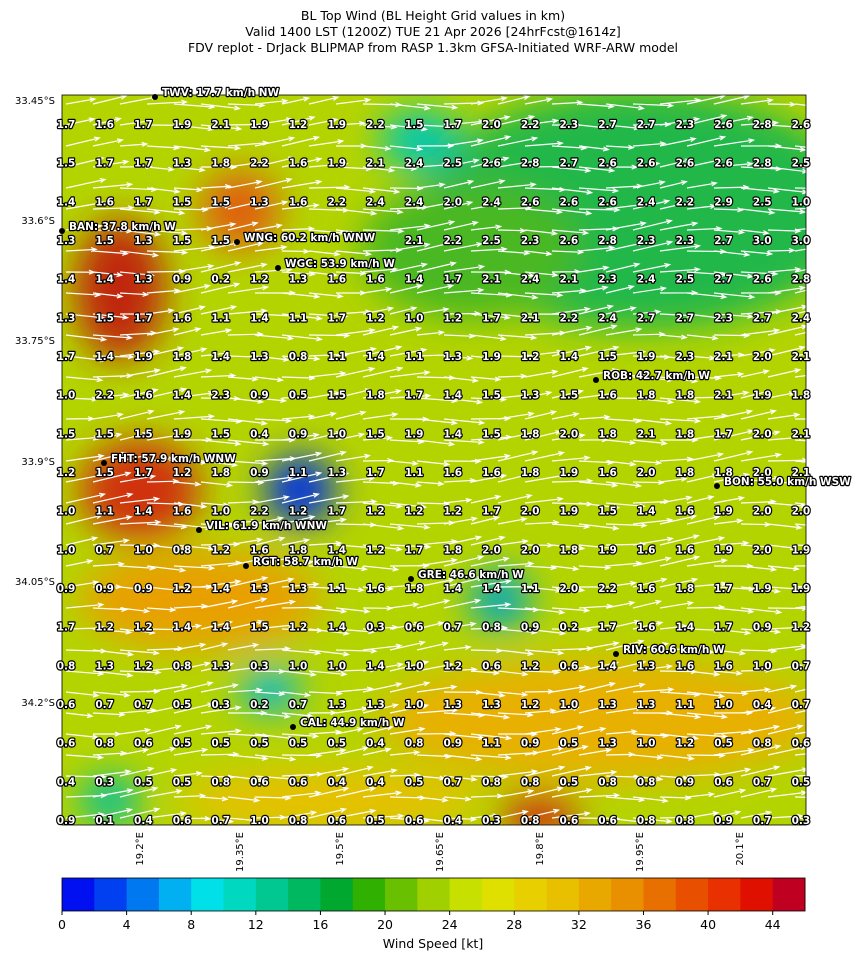 This screenshot has width=867, height=966. What do you see at coordinates (259, 164) in the screenshot?
I see `grid-value: 2.2` at bounding box center [259, 164].